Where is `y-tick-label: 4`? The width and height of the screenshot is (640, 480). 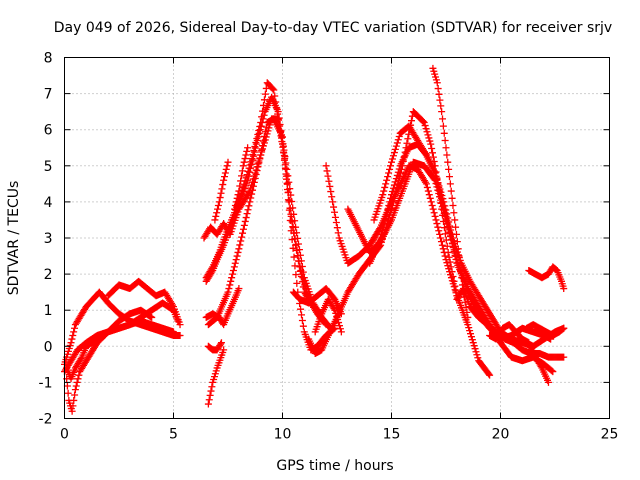
y-tick-label: 4 is located at coordinates (48, 203).